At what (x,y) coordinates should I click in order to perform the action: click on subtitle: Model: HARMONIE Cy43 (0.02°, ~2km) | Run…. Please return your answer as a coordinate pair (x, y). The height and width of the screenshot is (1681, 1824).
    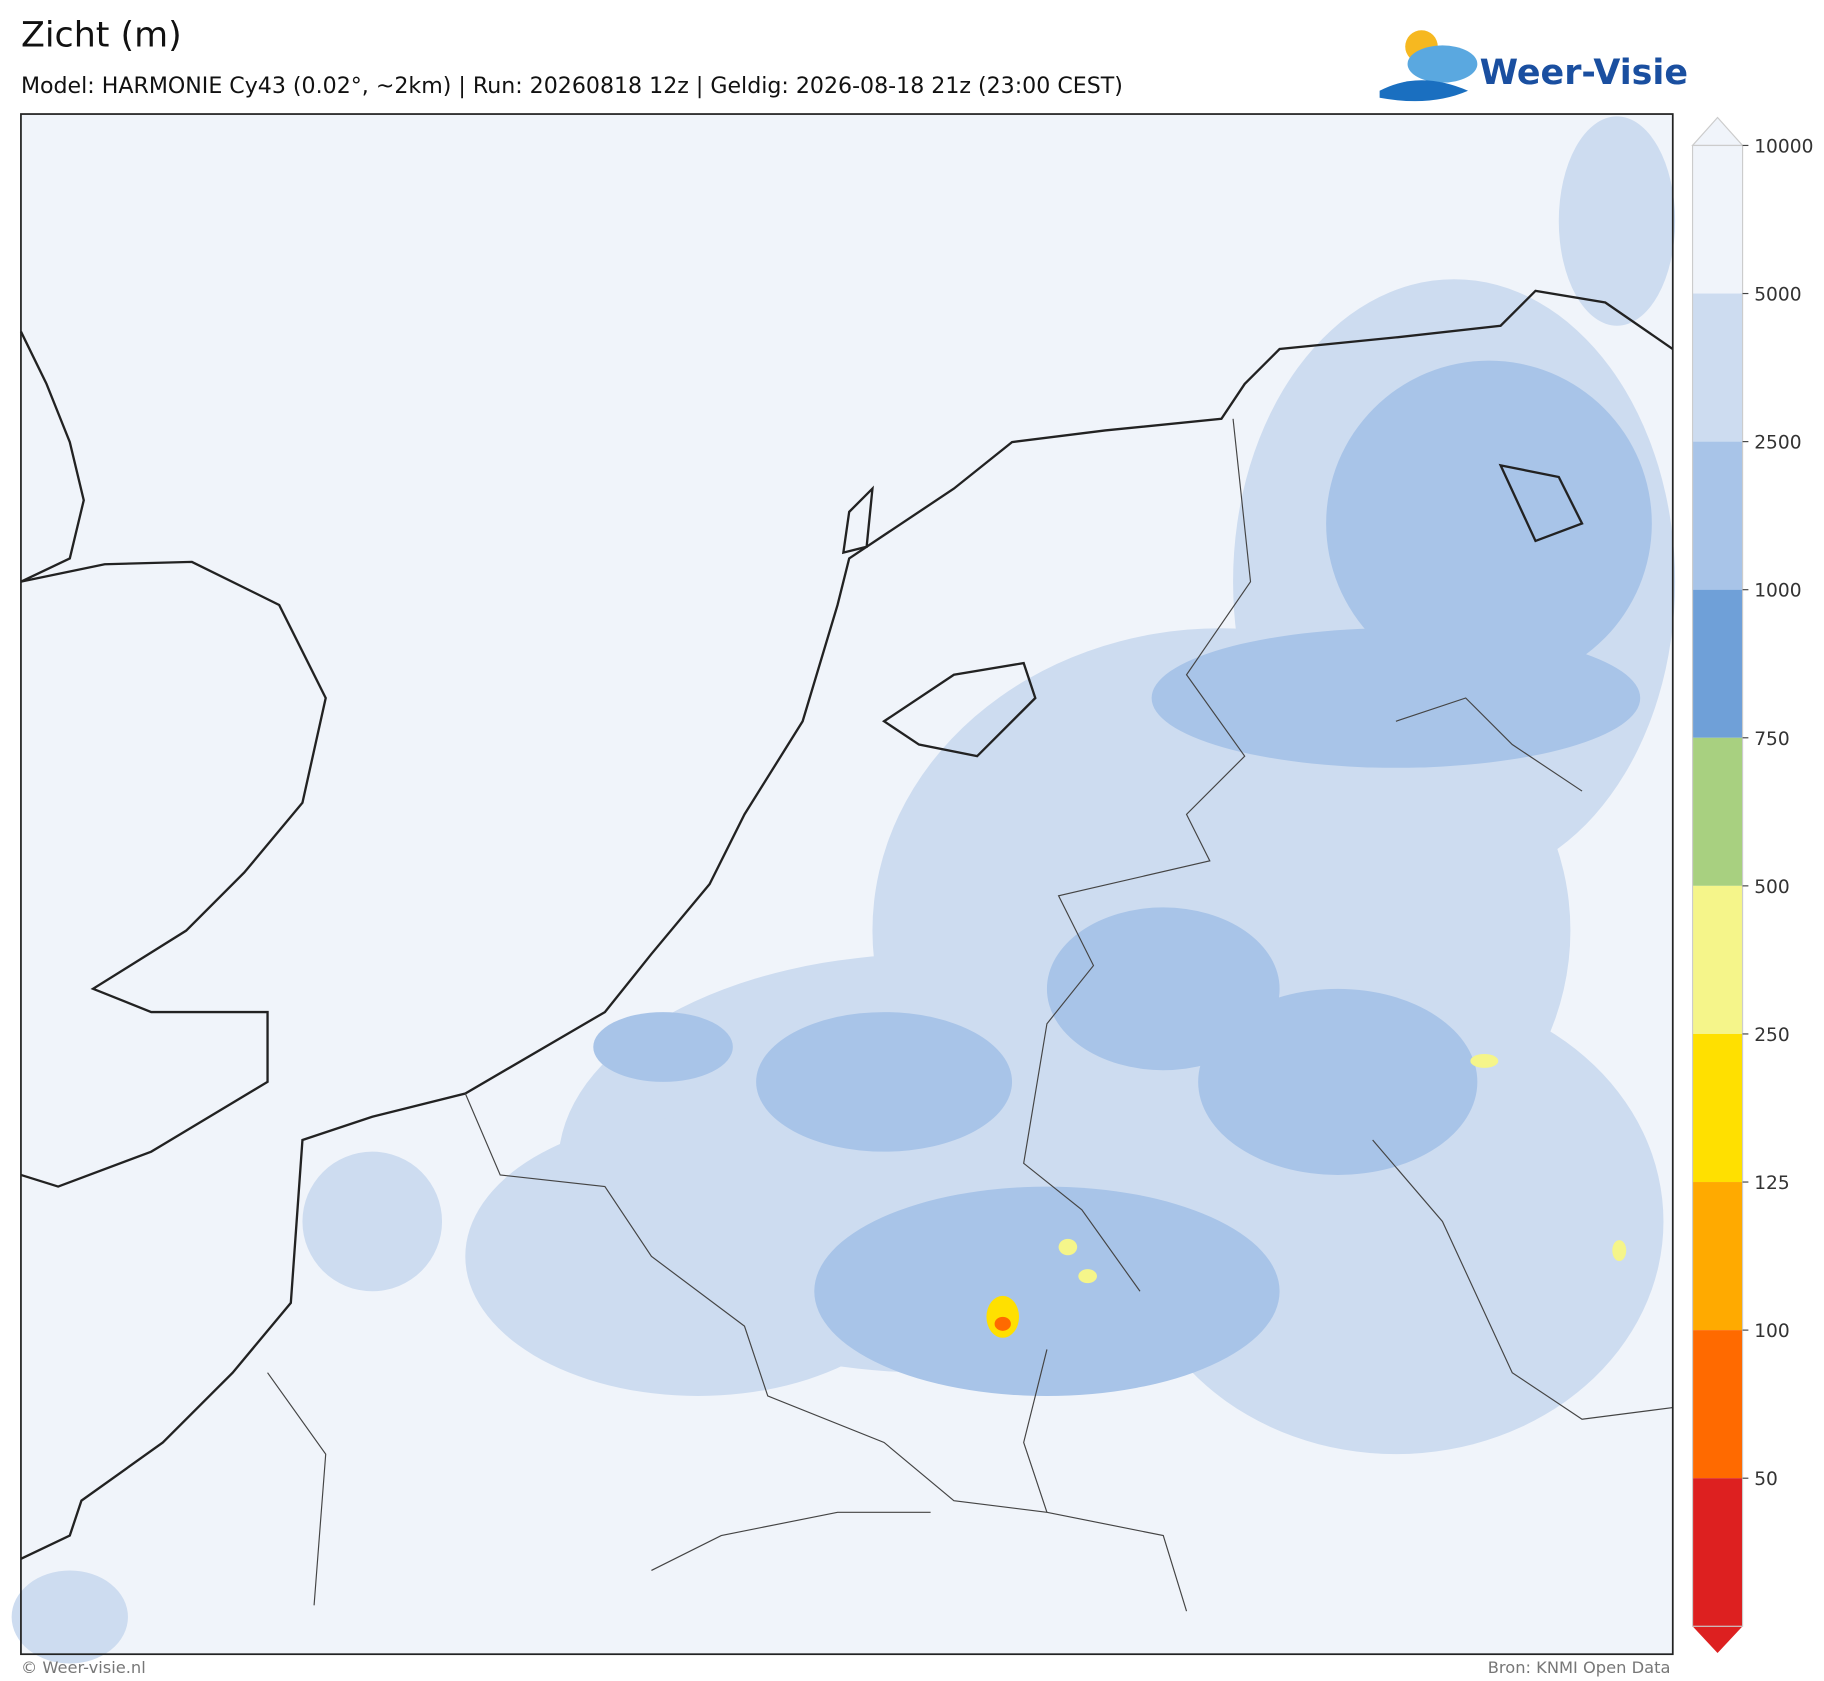
    Looking at the image, I should click on (572, 86).